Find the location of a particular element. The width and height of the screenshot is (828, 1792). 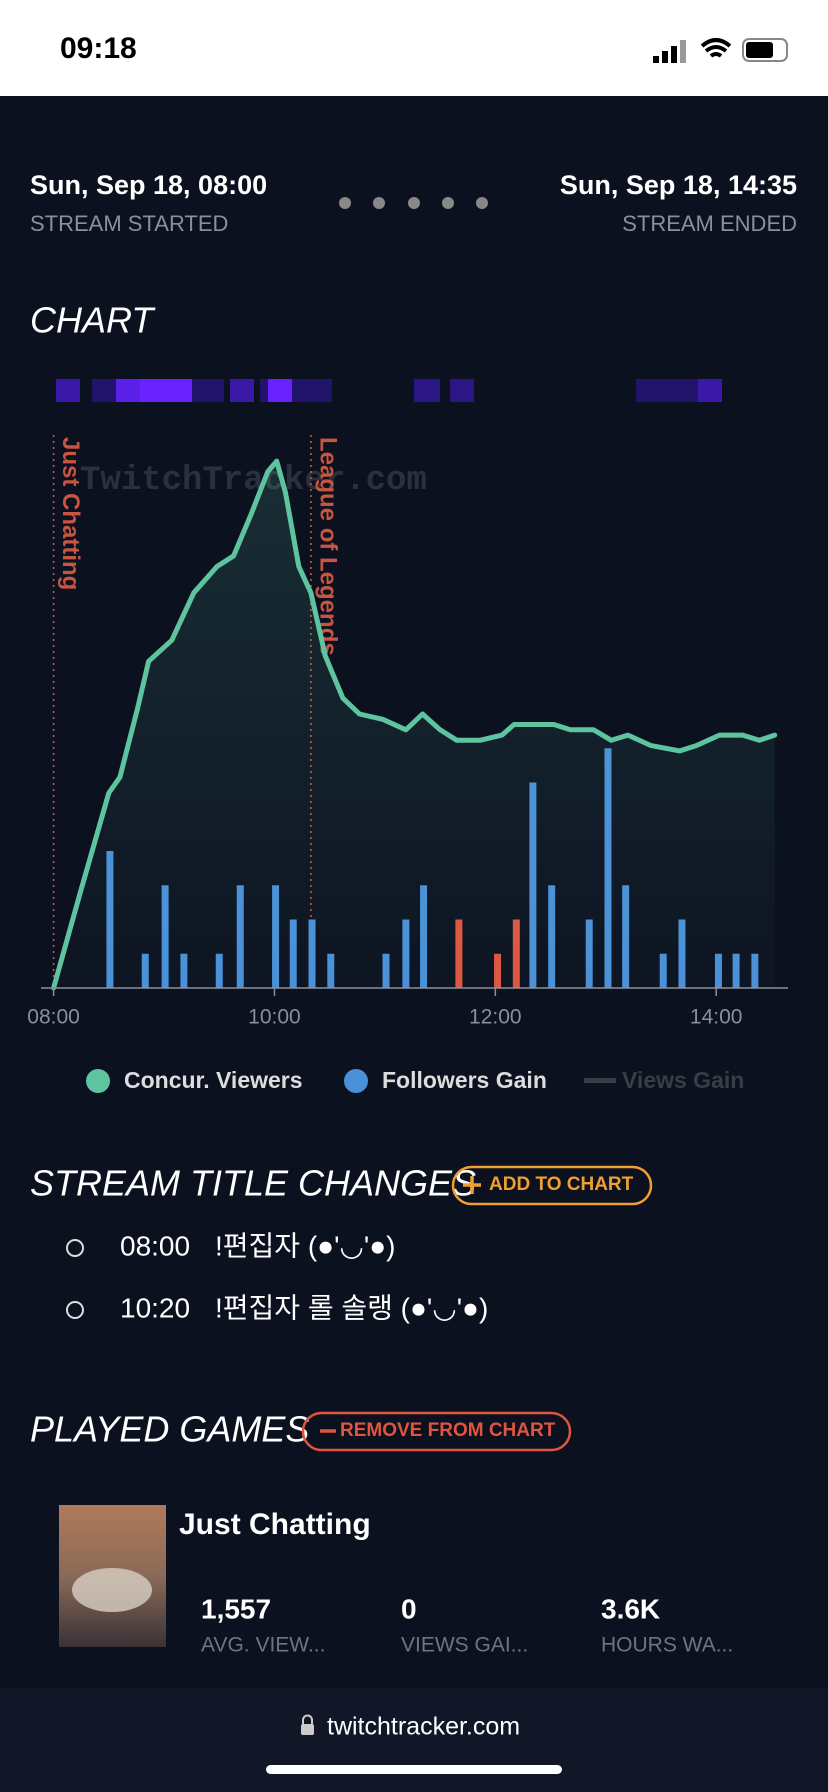

button-label: ADD TO CHART is located at coordinates (561, 1184).